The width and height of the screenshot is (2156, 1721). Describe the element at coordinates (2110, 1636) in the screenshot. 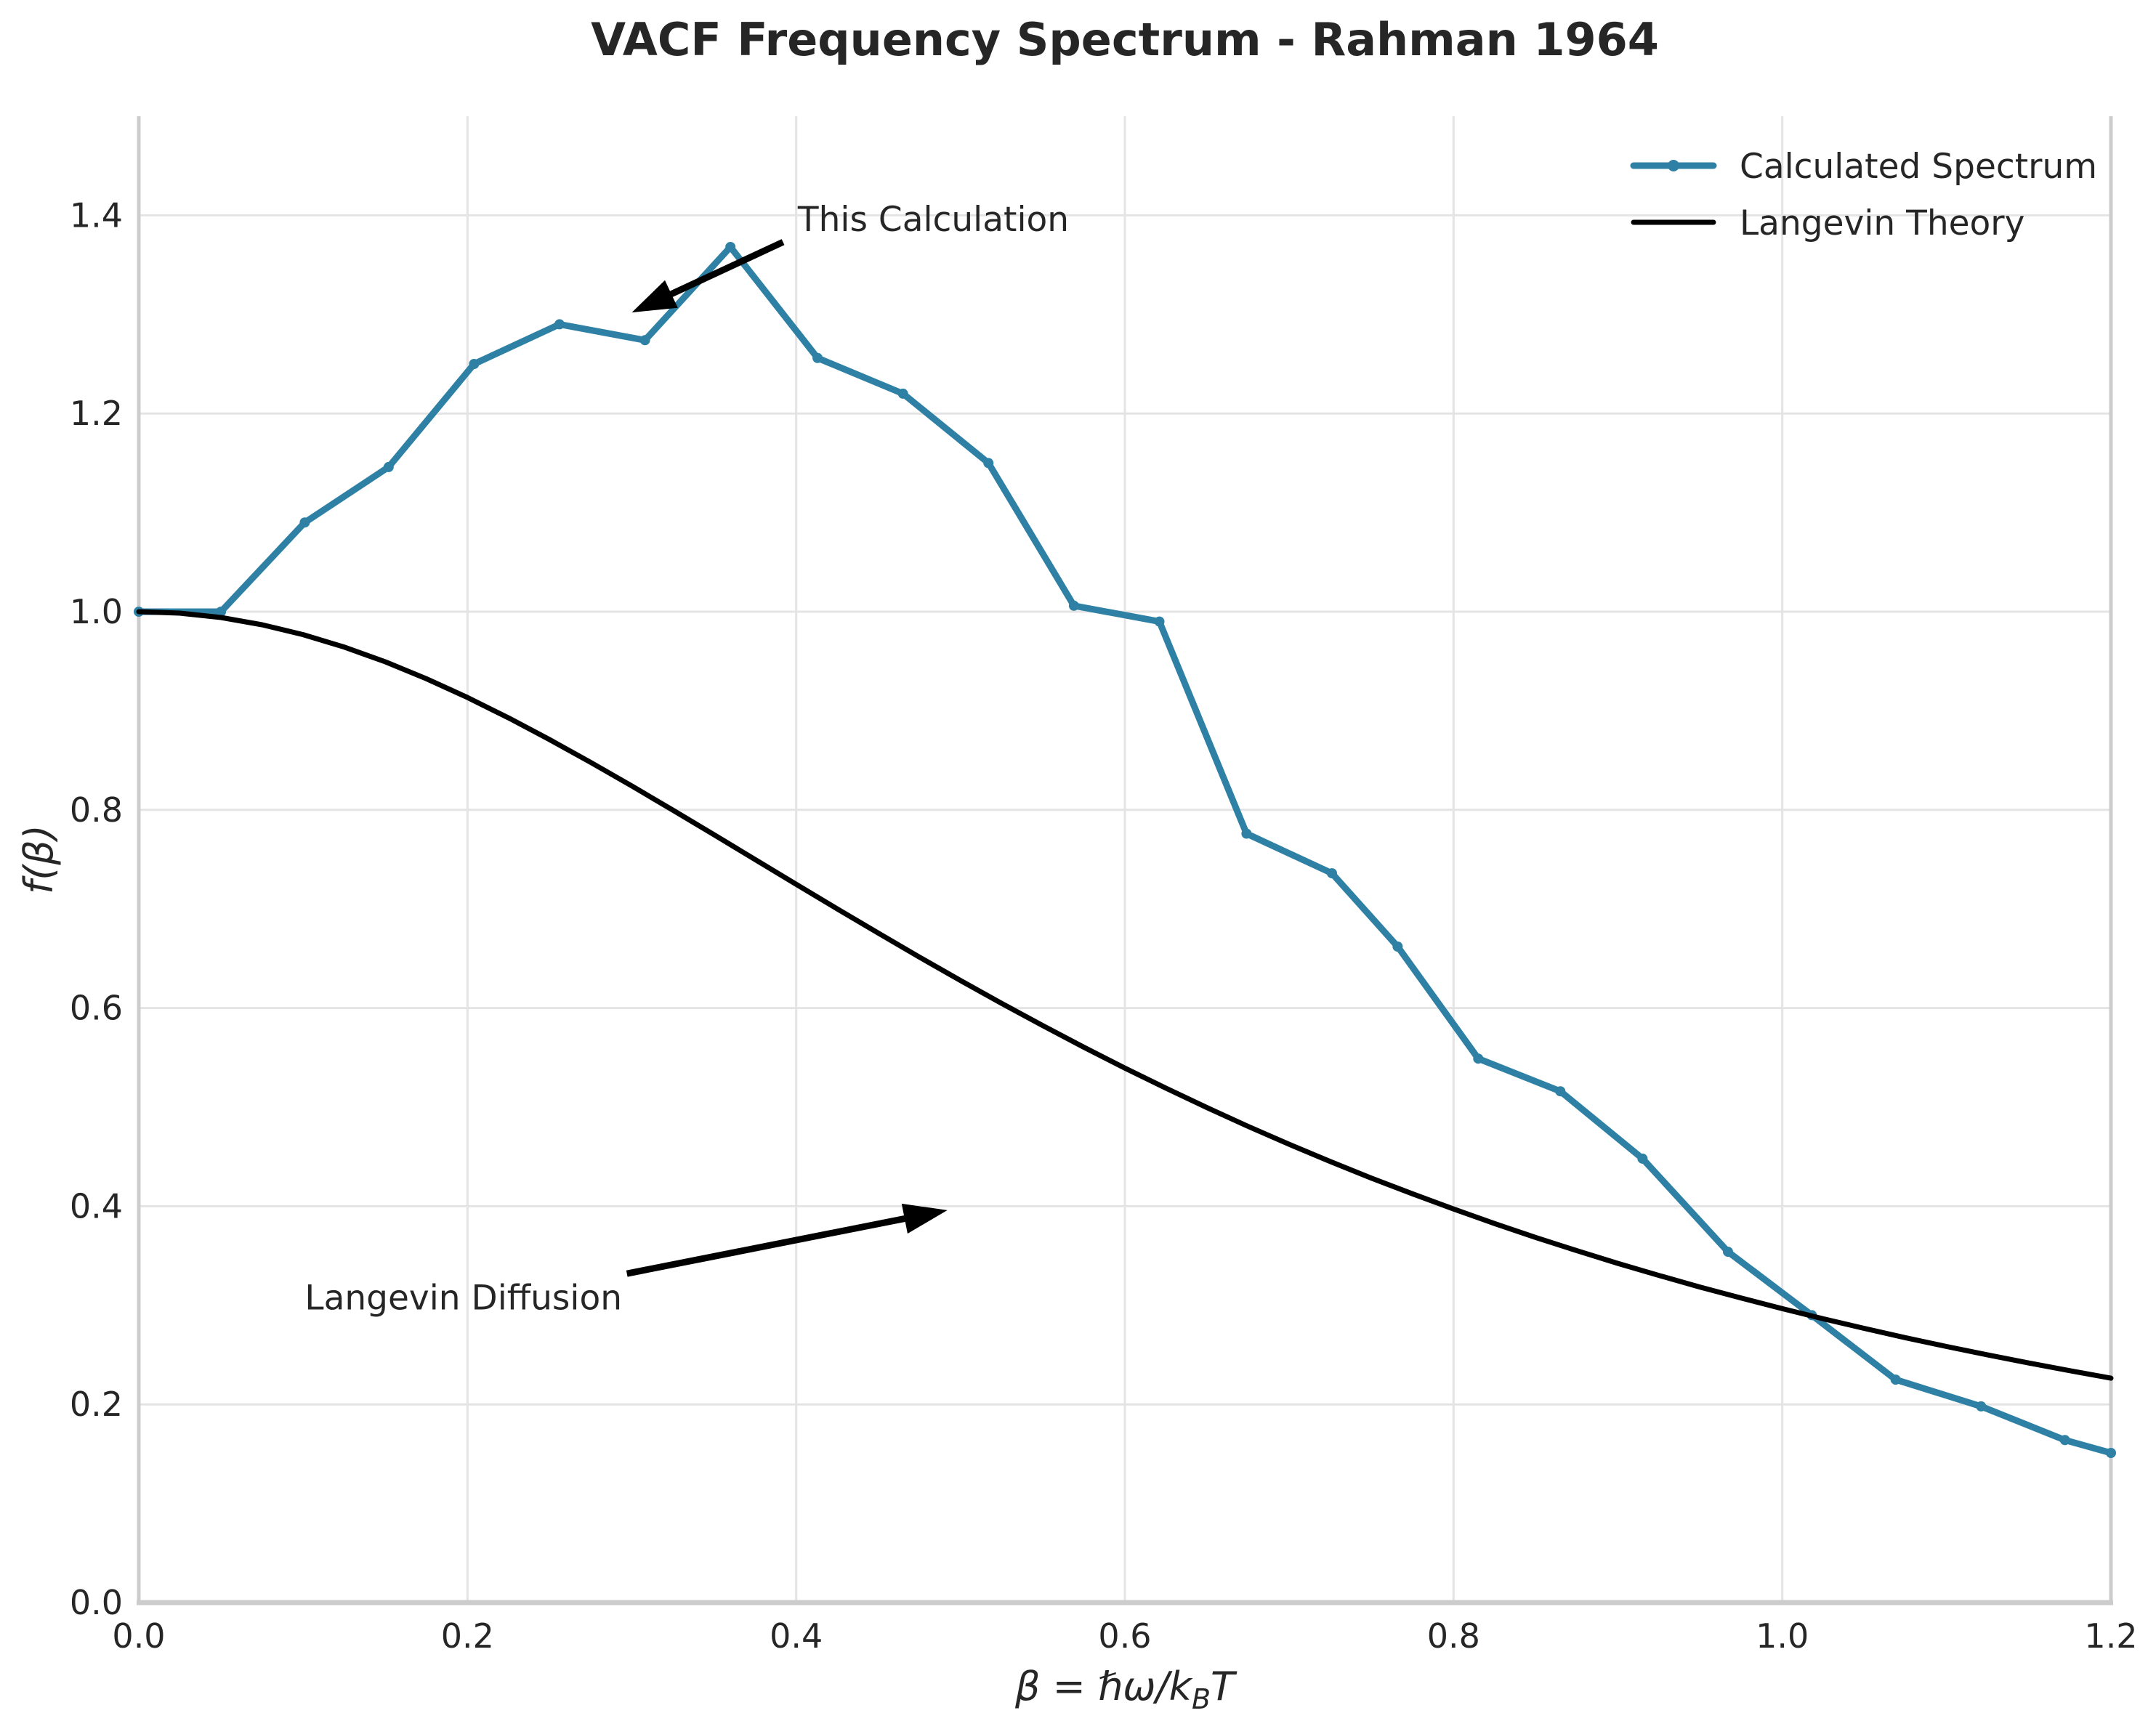

I see `x-tick-label: 1.2` at that location.